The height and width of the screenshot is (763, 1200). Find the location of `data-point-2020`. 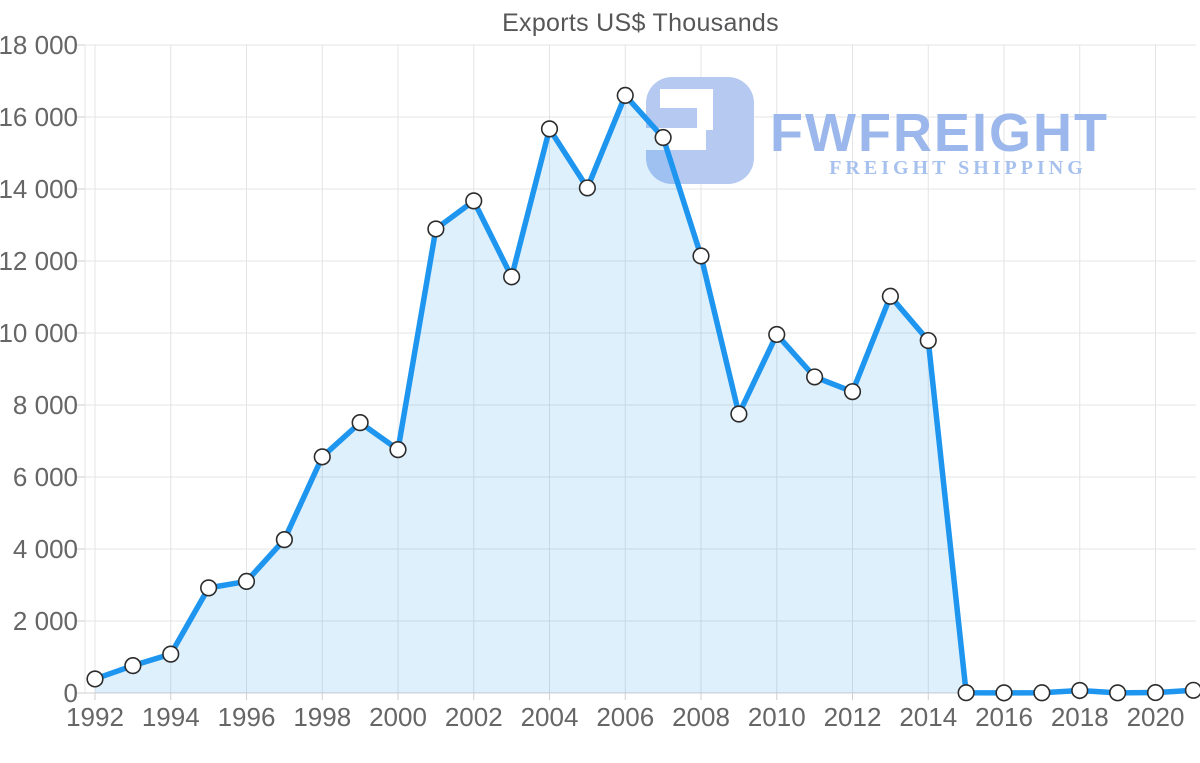

data-point-2020 is located at coordinates (1155, 692).